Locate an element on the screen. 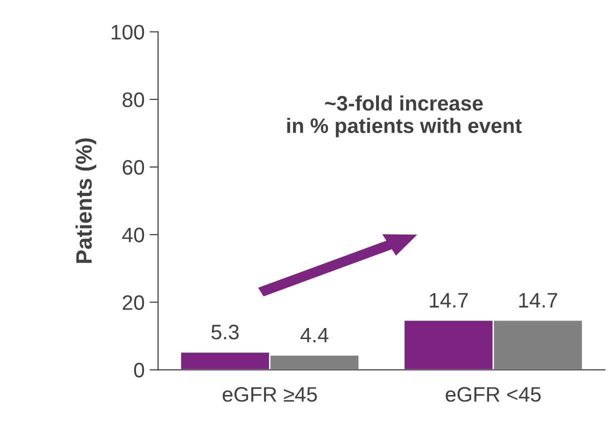 The width and height of the screenshot is (608, 430). x-tick-label: eGFR ≥45 is located at coordinates (269, 394).